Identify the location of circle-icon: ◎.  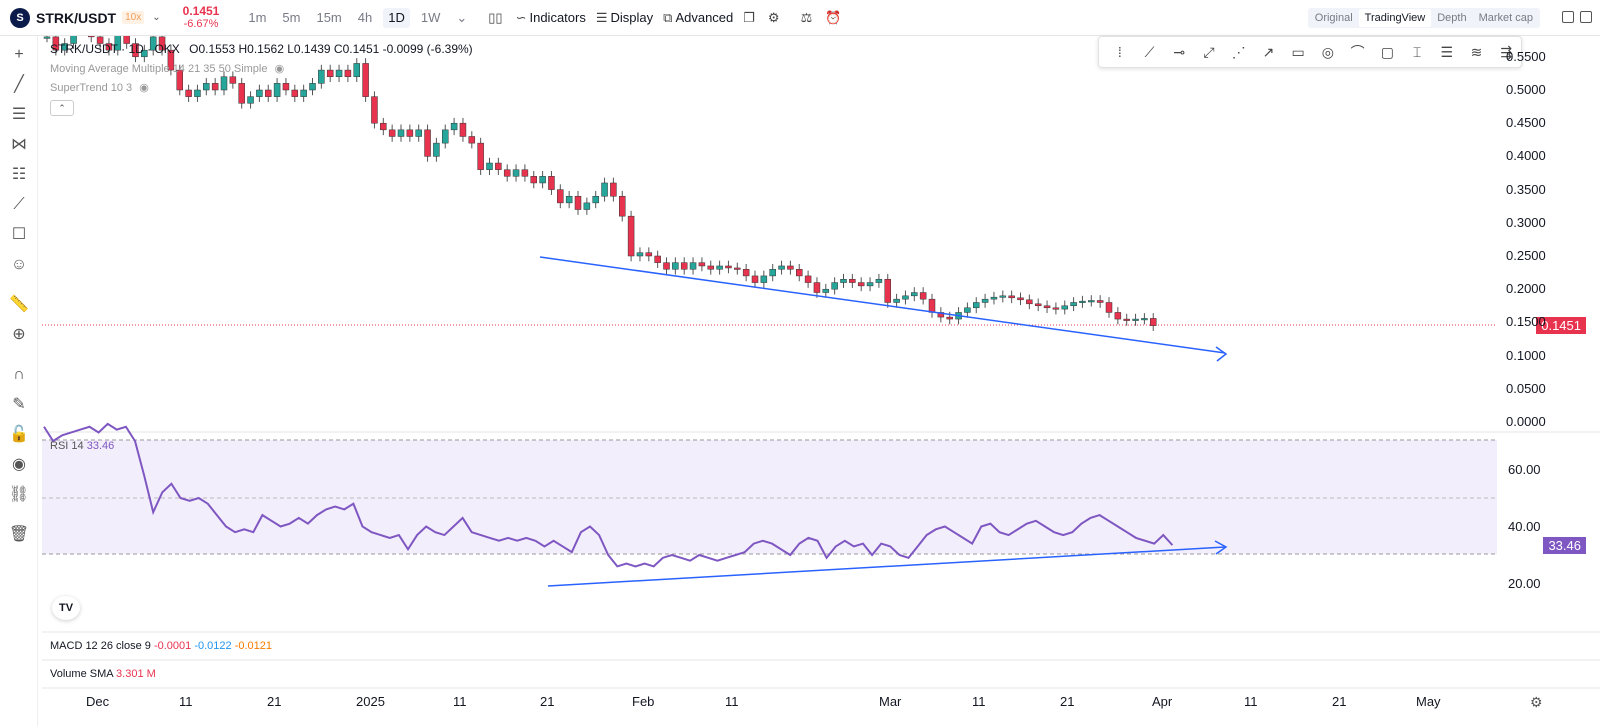
(1327, 51).